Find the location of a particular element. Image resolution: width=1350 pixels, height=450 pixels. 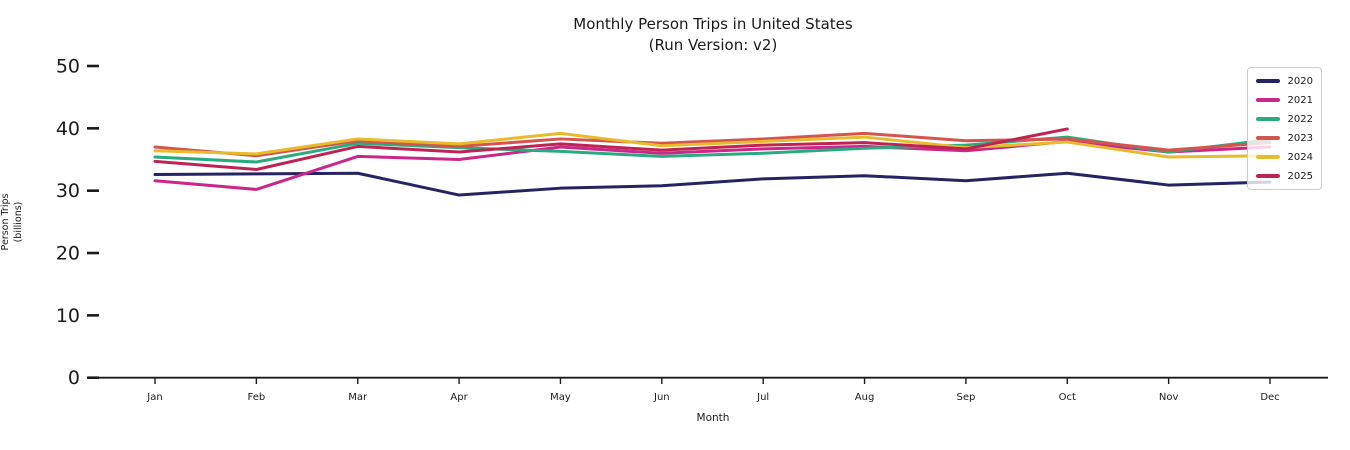

legend-label: 2025 is located at coordinates (1300, 176).